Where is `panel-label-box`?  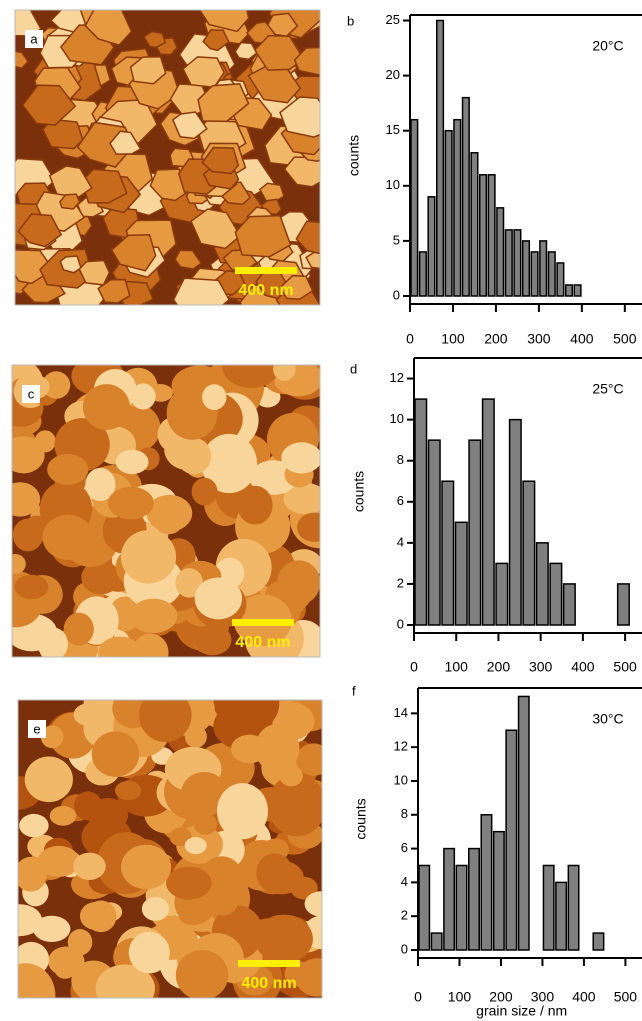
panel-label-box is located at coordinates (31, 394).